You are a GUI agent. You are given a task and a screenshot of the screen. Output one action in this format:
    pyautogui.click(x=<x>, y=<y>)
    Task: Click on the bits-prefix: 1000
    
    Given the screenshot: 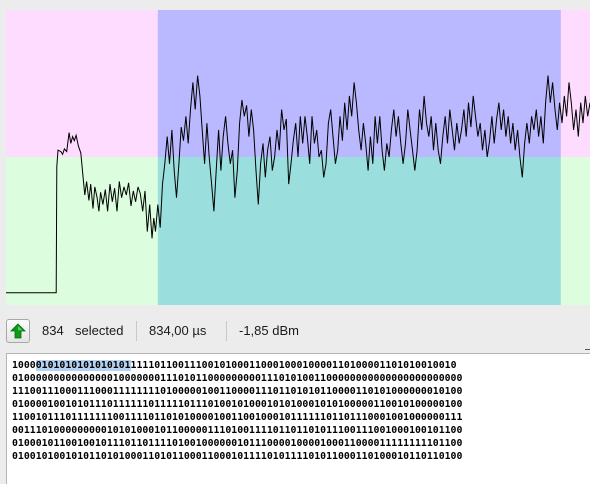 What is the action you would take?
    pyautogui.click(x=24, y=365)
    